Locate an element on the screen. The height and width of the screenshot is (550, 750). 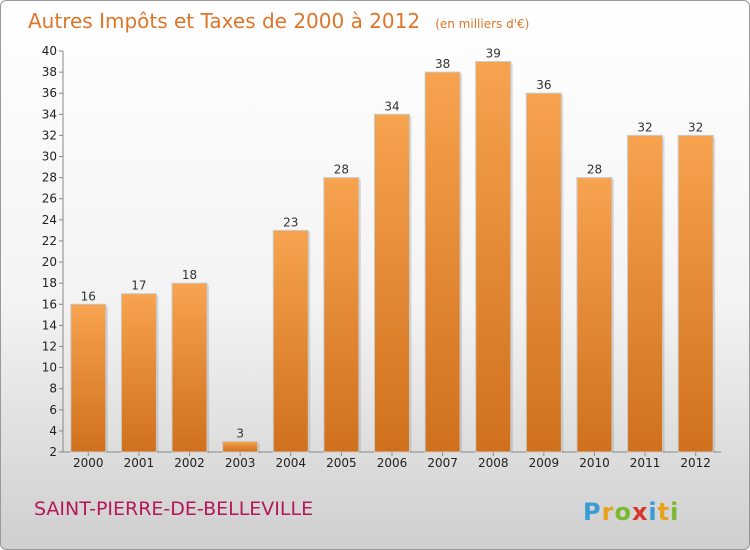
data-label: 34 is located at coordinates (391, 106).